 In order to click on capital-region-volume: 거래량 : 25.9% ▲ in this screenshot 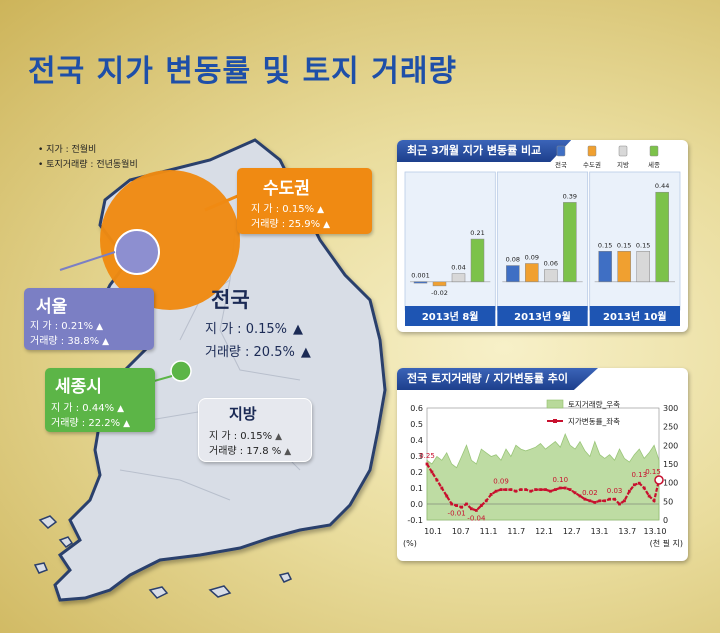, I will do `click(291, 224)`.